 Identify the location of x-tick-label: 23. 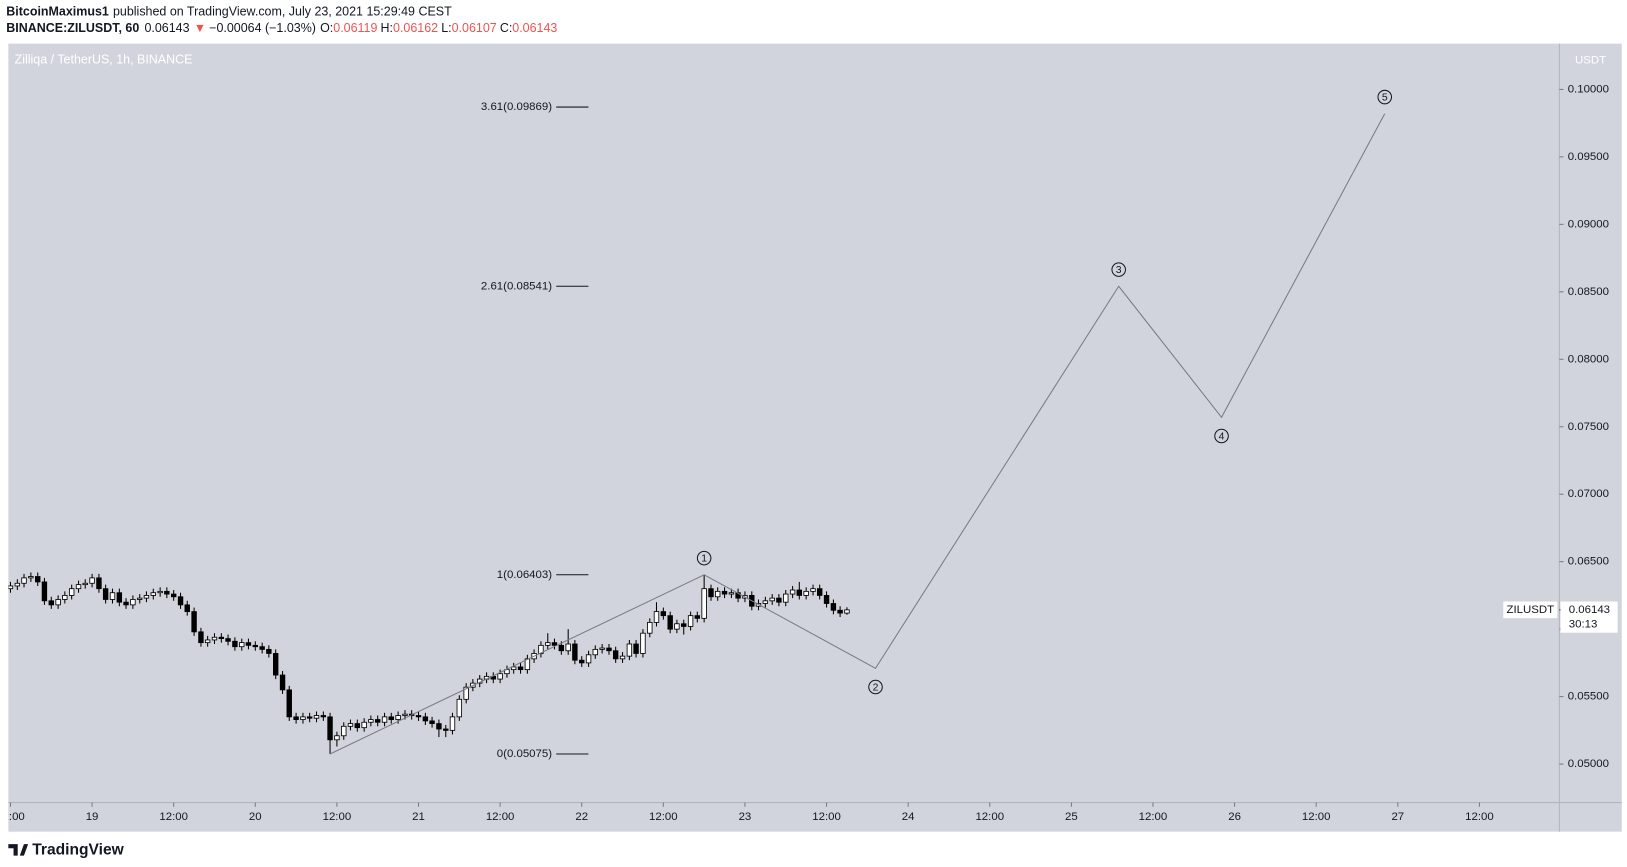
(745, 817).